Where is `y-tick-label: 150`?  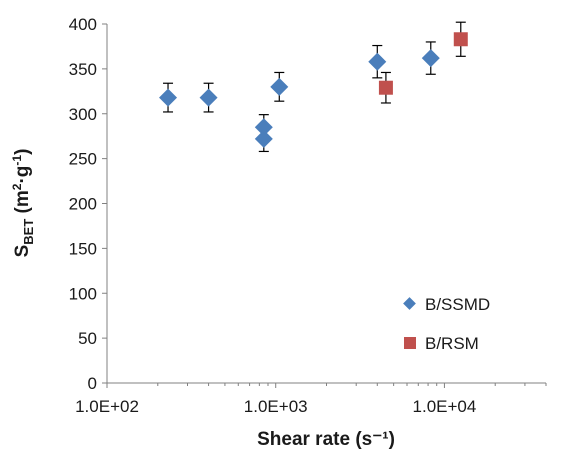 y-tick-label: 150 is located at coordinates (83, 248).